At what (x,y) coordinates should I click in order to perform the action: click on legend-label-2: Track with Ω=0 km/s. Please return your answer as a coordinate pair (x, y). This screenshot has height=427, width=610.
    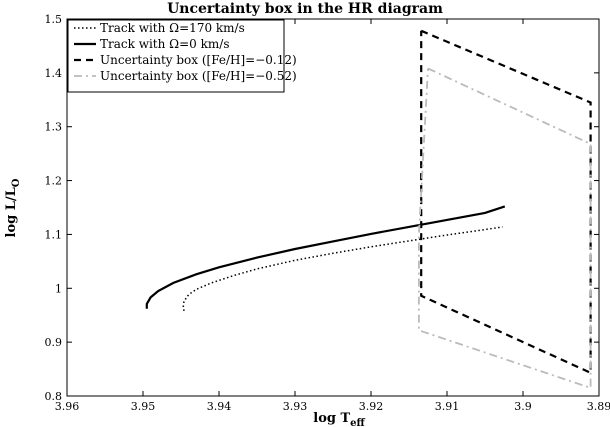
    Looking at the image, I should click on (164, 44).